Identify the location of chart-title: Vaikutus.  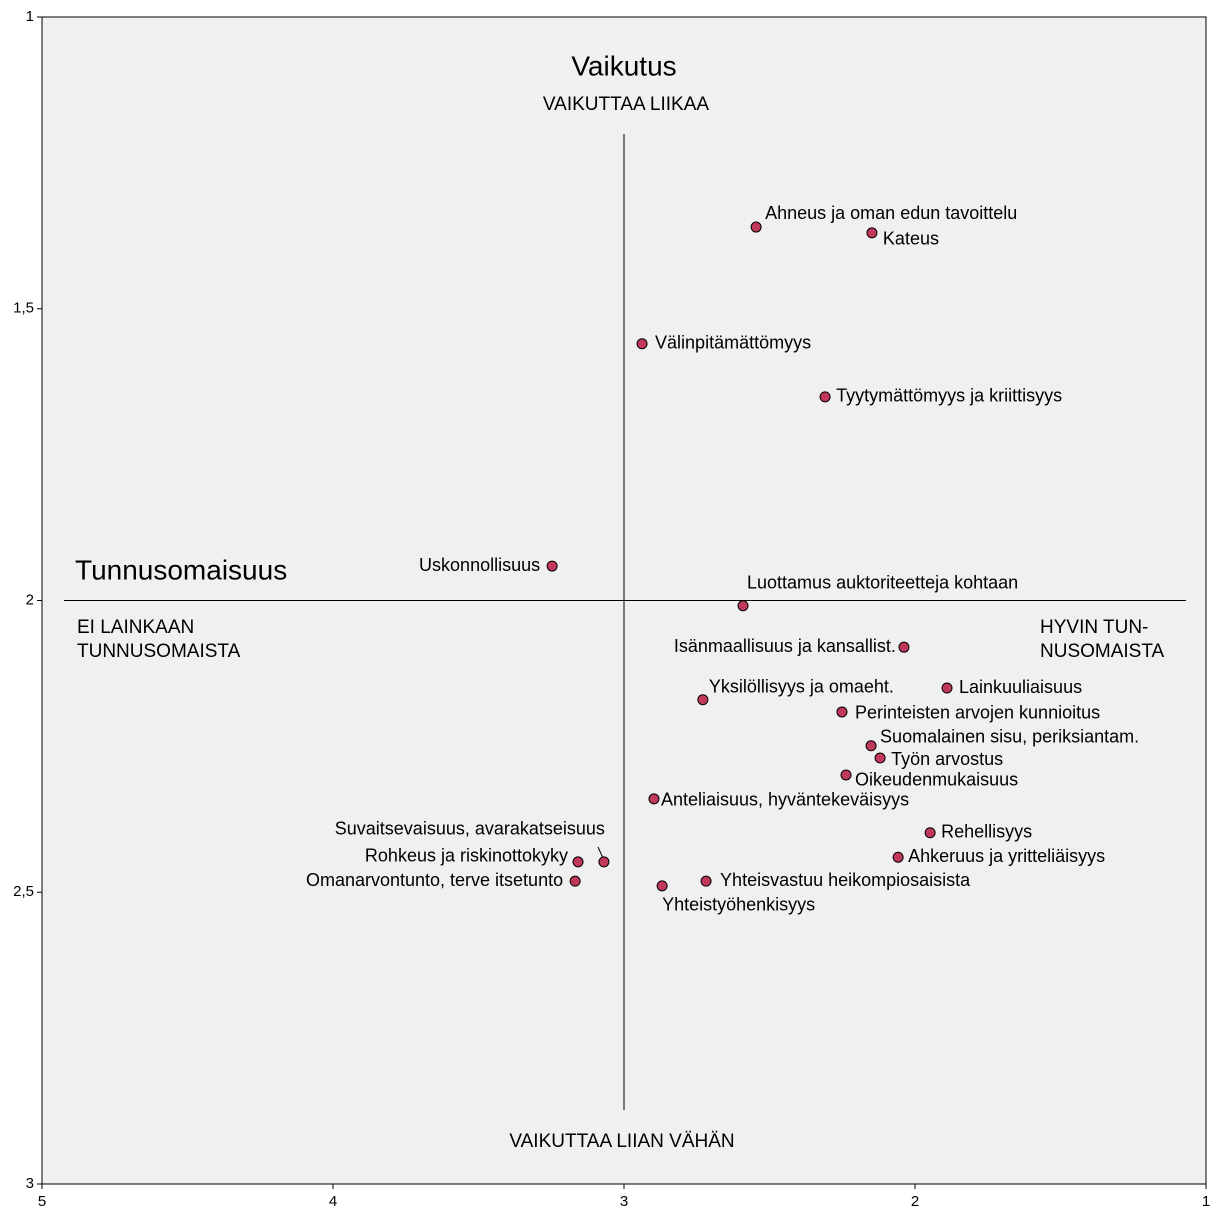
(623, 65).